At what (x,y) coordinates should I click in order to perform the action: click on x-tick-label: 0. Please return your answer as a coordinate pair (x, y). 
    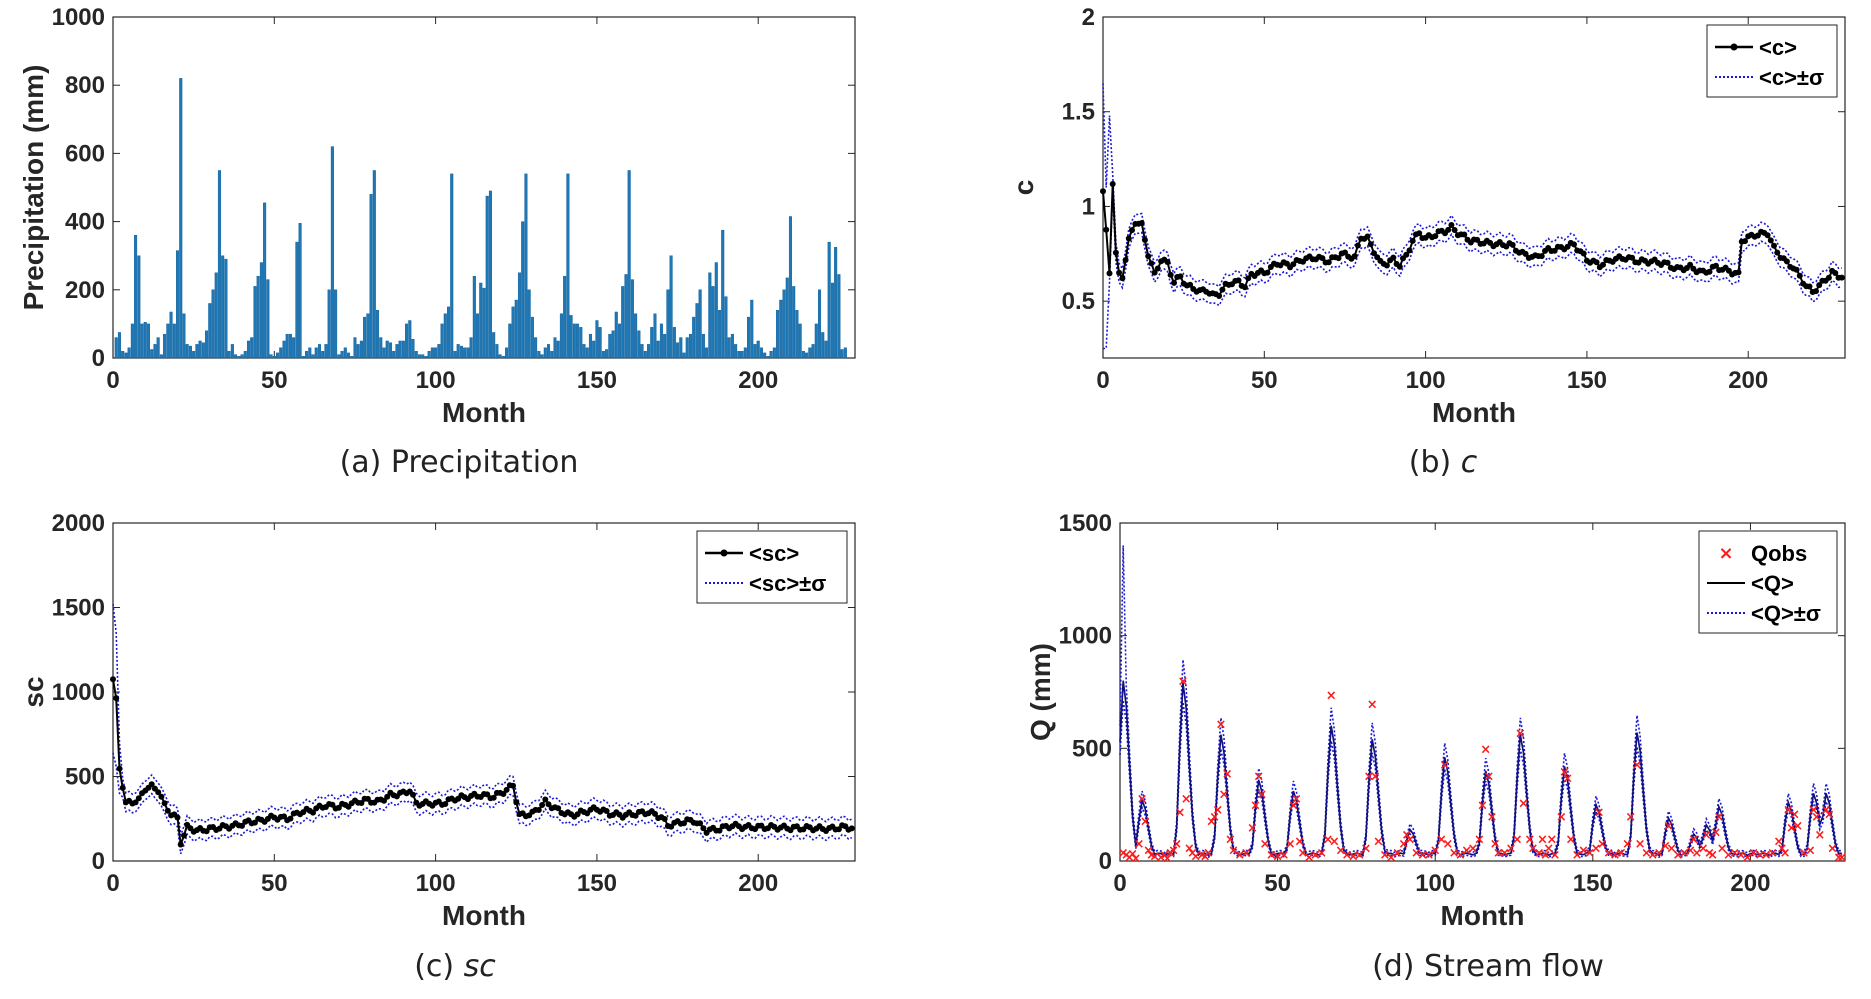
    Looking at the image, I should click on (112, 883).